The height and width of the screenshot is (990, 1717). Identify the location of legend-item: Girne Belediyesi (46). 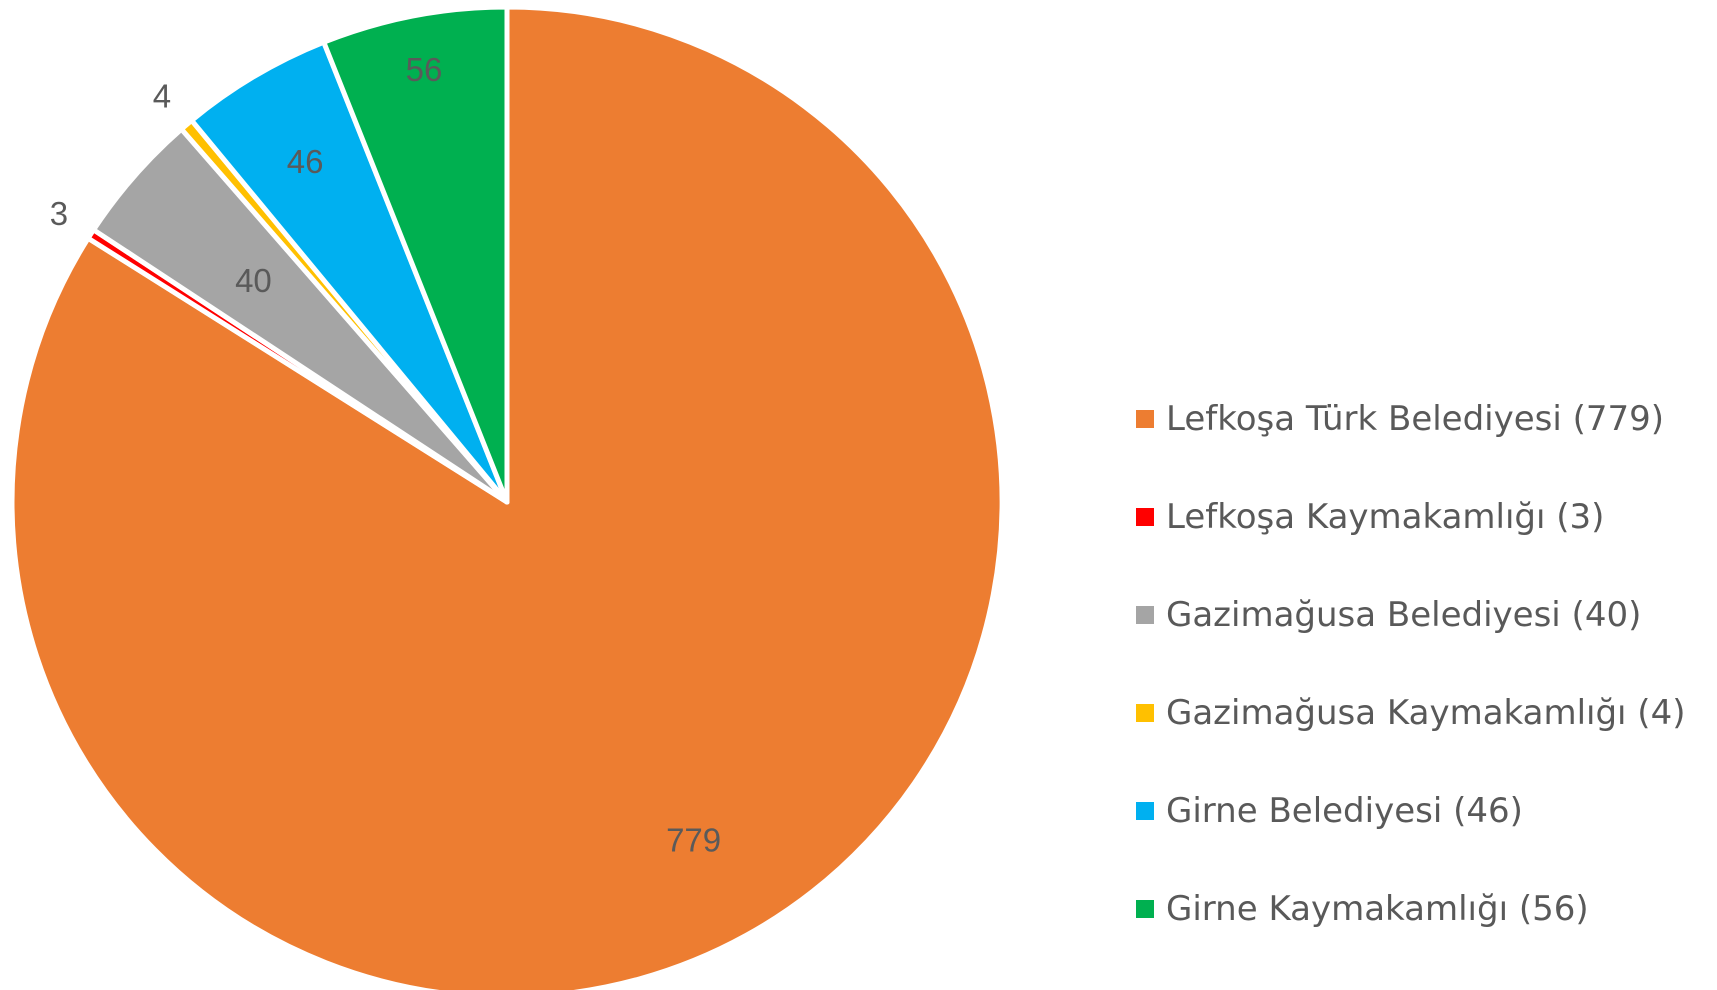
(1410, 811).